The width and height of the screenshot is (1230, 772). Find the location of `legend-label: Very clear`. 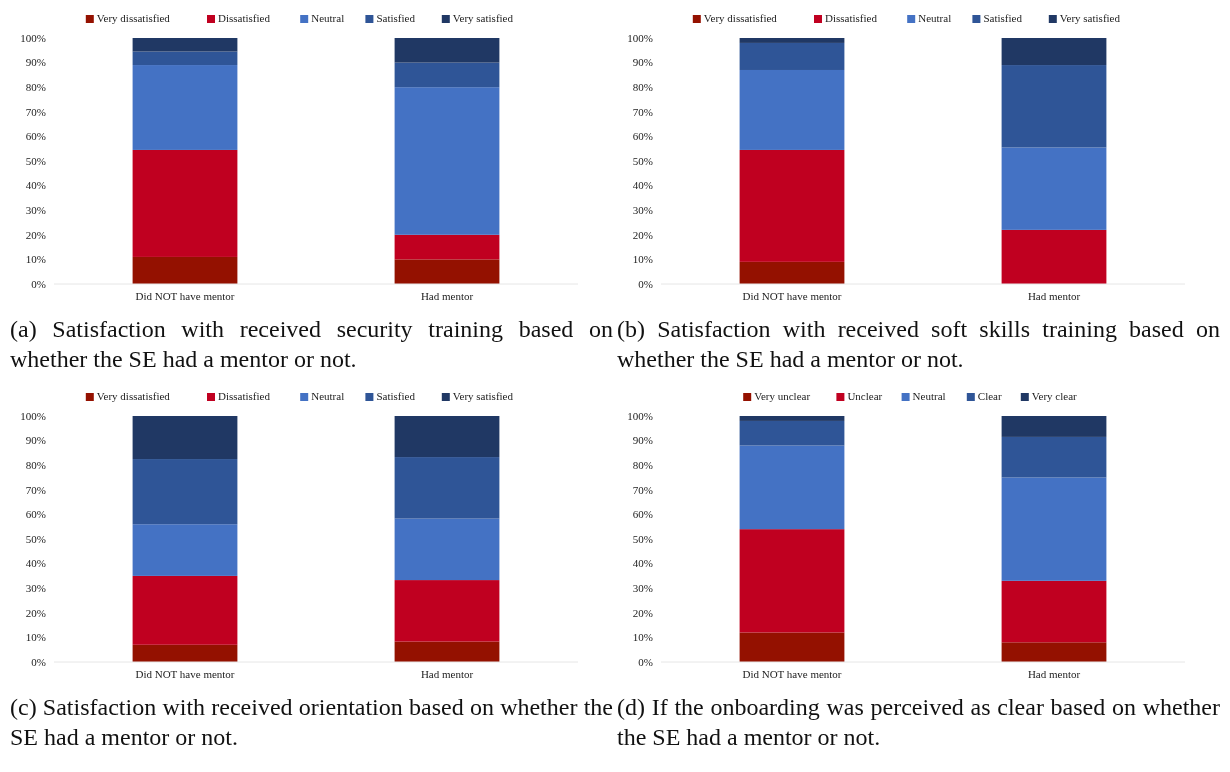

legend-label: Very clear is located at coordinates (1054, 396).